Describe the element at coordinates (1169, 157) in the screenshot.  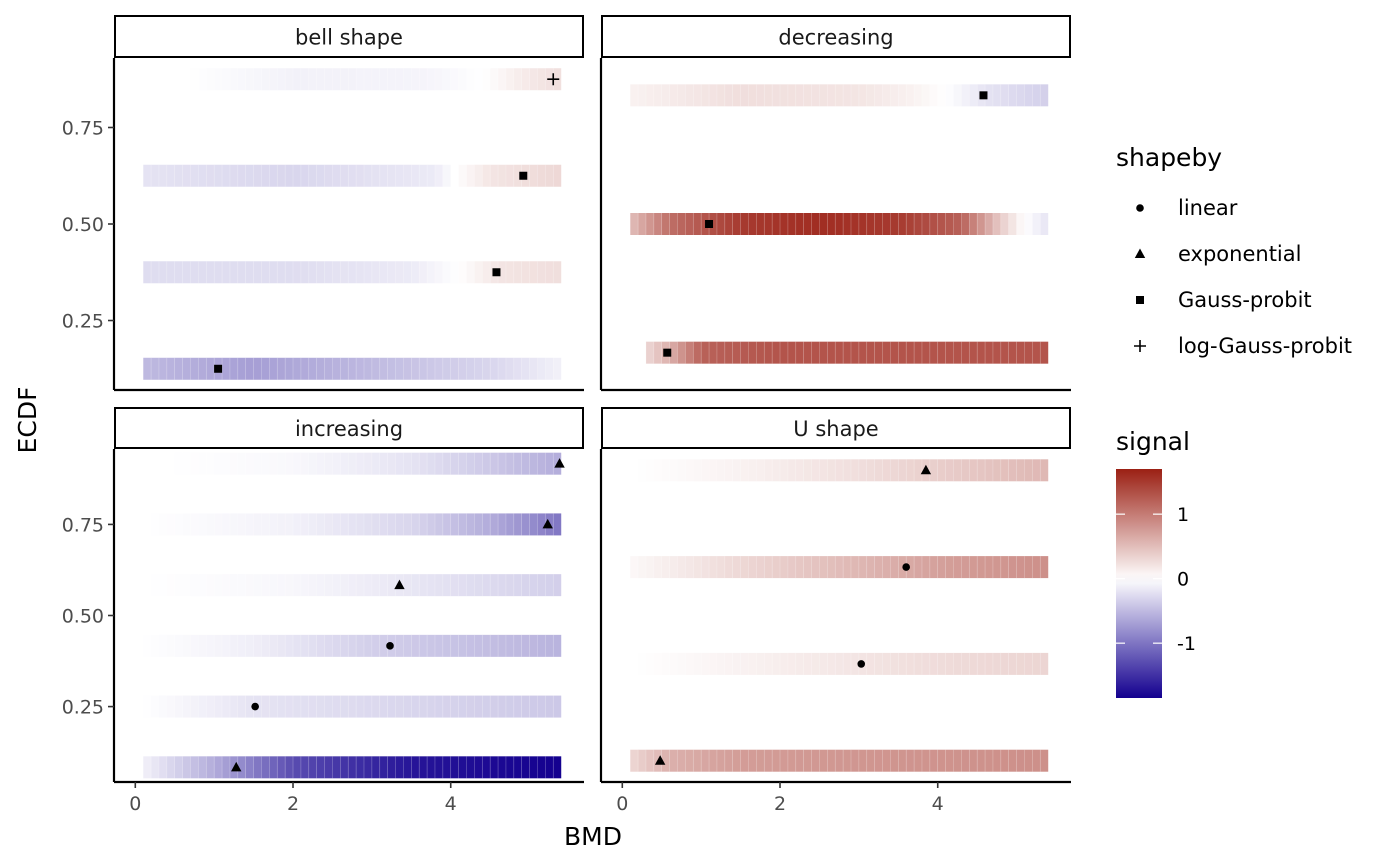
I see `shape-legend-title: shapeby` at that location.